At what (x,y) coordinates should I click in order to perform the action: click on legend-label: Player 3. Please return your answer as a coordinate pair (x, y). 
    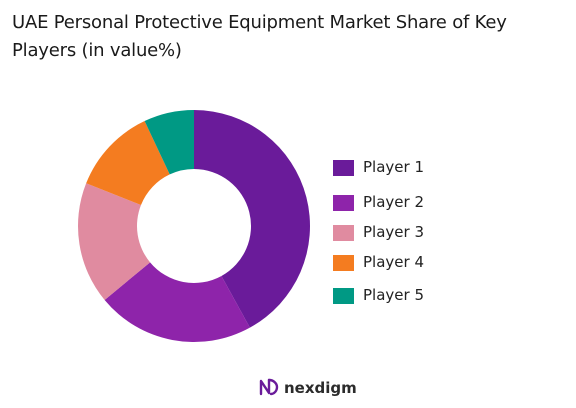
    Looking at the image, I should click on (393, 232).